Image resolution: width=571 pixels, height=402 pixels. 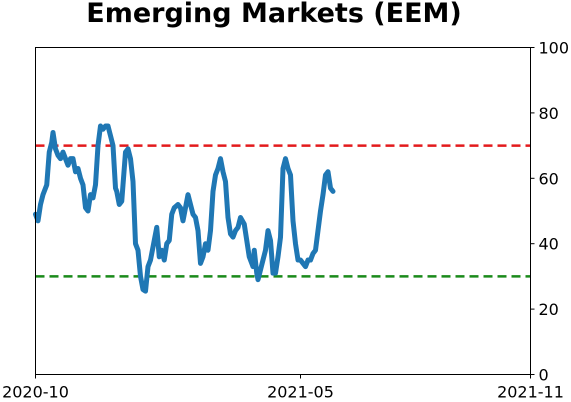 I want to click on y-tick-label: 0, so click(x=544, y=375).